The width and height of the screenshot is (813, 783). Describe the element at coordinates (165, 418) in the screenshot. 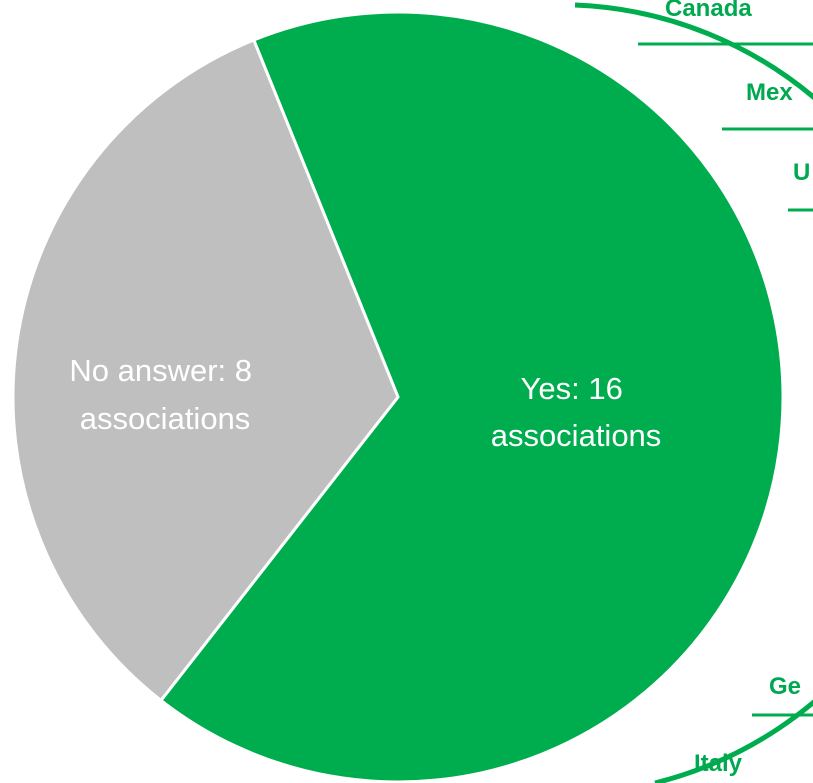

I see `slice-label-no-answer-line2: associations` at that location.